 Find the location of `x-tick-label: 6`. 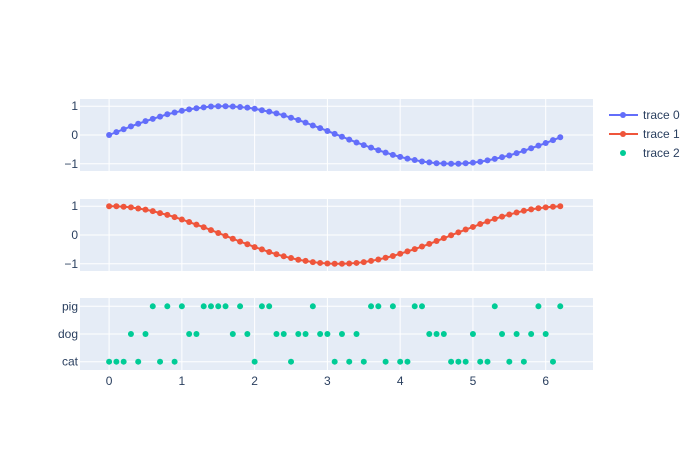

x-tick-label: 6 is located at coordinates (545, 381).